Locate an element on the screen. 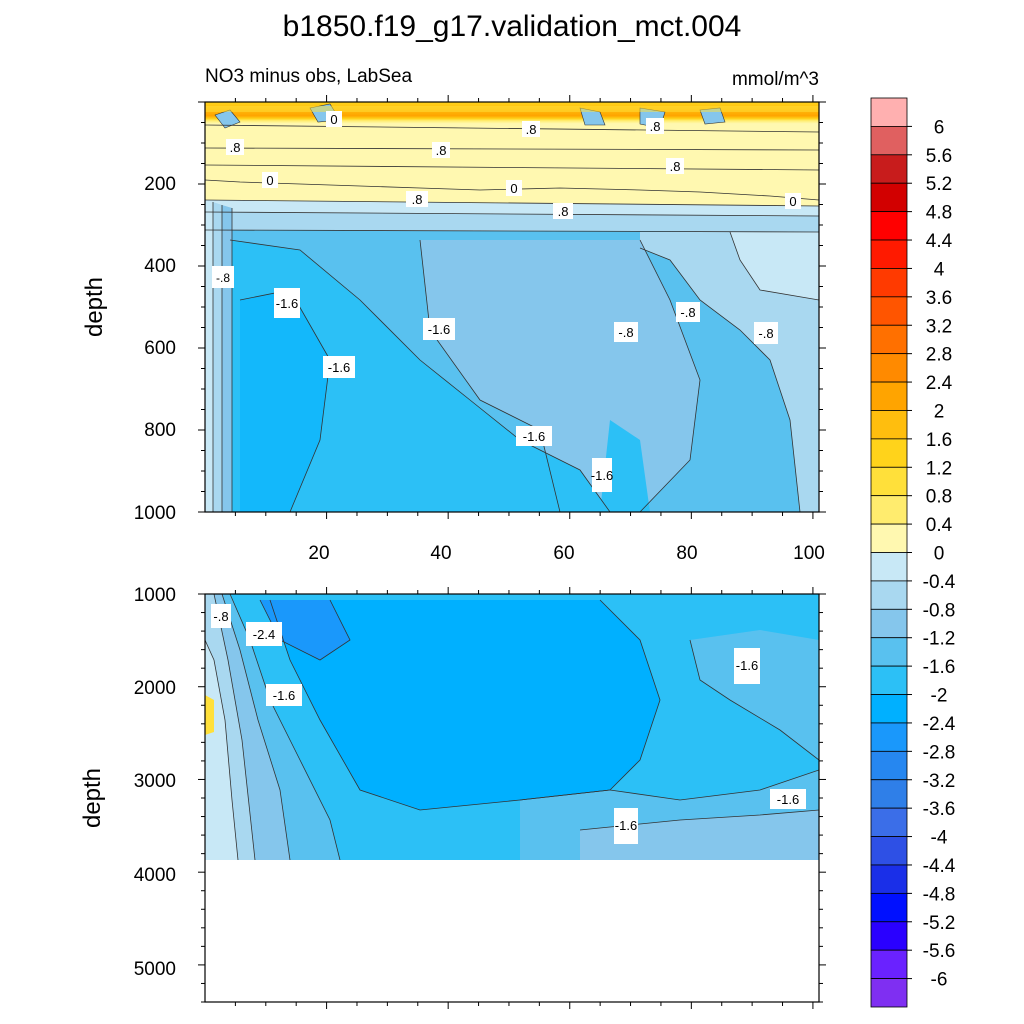  upper-x-tick-label: 60 is located at coordinates (563, 553).